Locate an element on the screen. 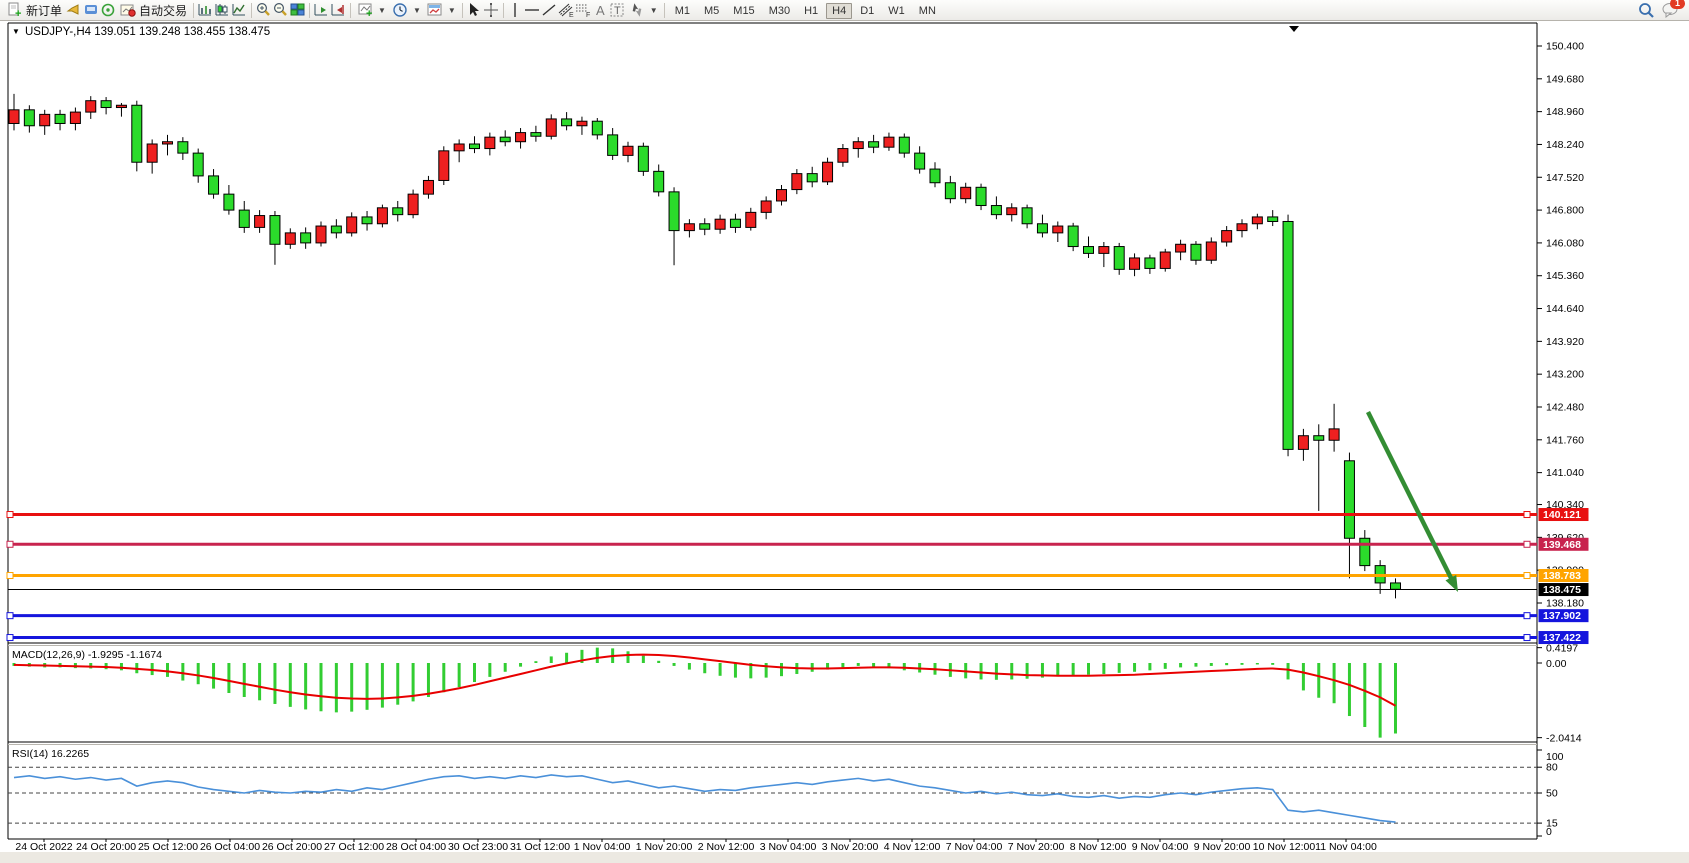  data-window-icon is located at coordinates (107, 10).